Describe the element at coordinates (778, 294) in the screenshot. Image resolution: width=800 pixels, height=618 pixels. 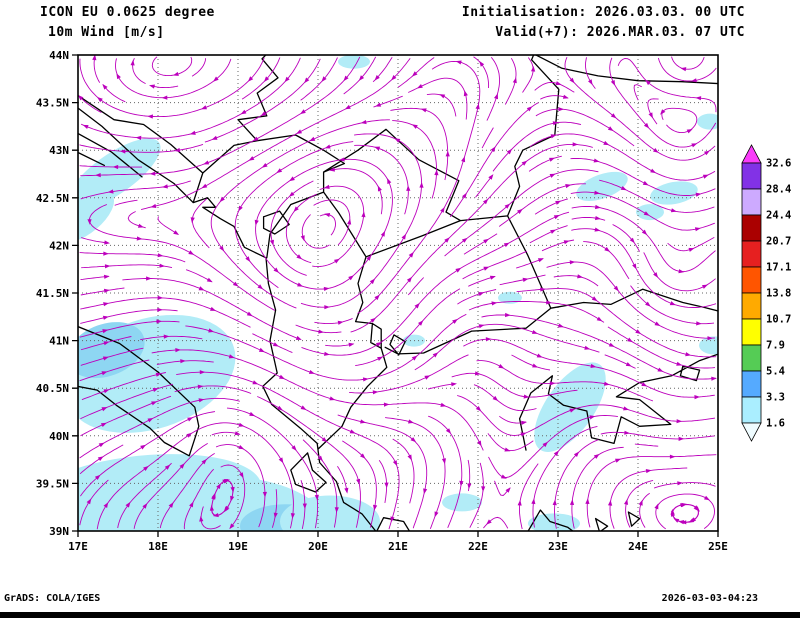
I see `colorbar-level-label: 13.8` at that location.